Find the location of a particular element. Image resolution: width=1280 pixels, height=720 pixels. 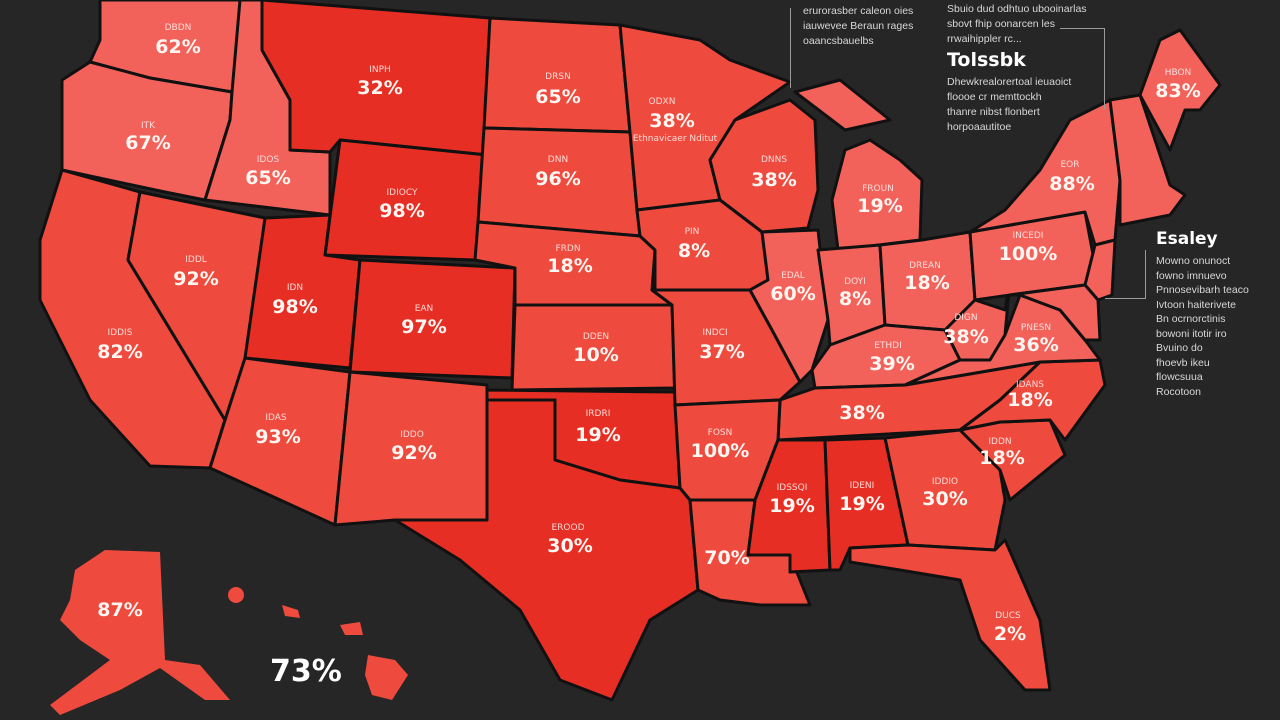

note-line: oaancsbauelbs is located at coordinates (838, 41).